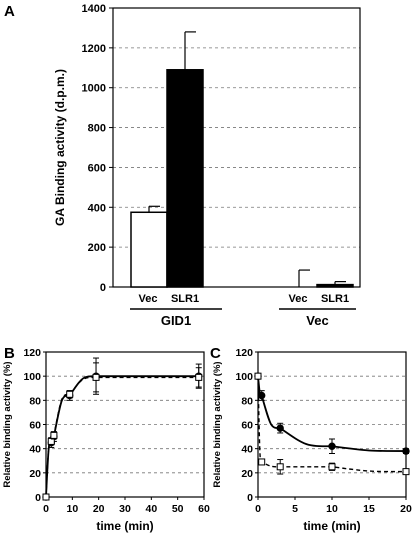 The width and height of the screenshot is (415, 538). What do you see at coordinates (125, 509) in the screenshot?
I see `b-x-tick-label: 30` at bounding box center [125, 509].